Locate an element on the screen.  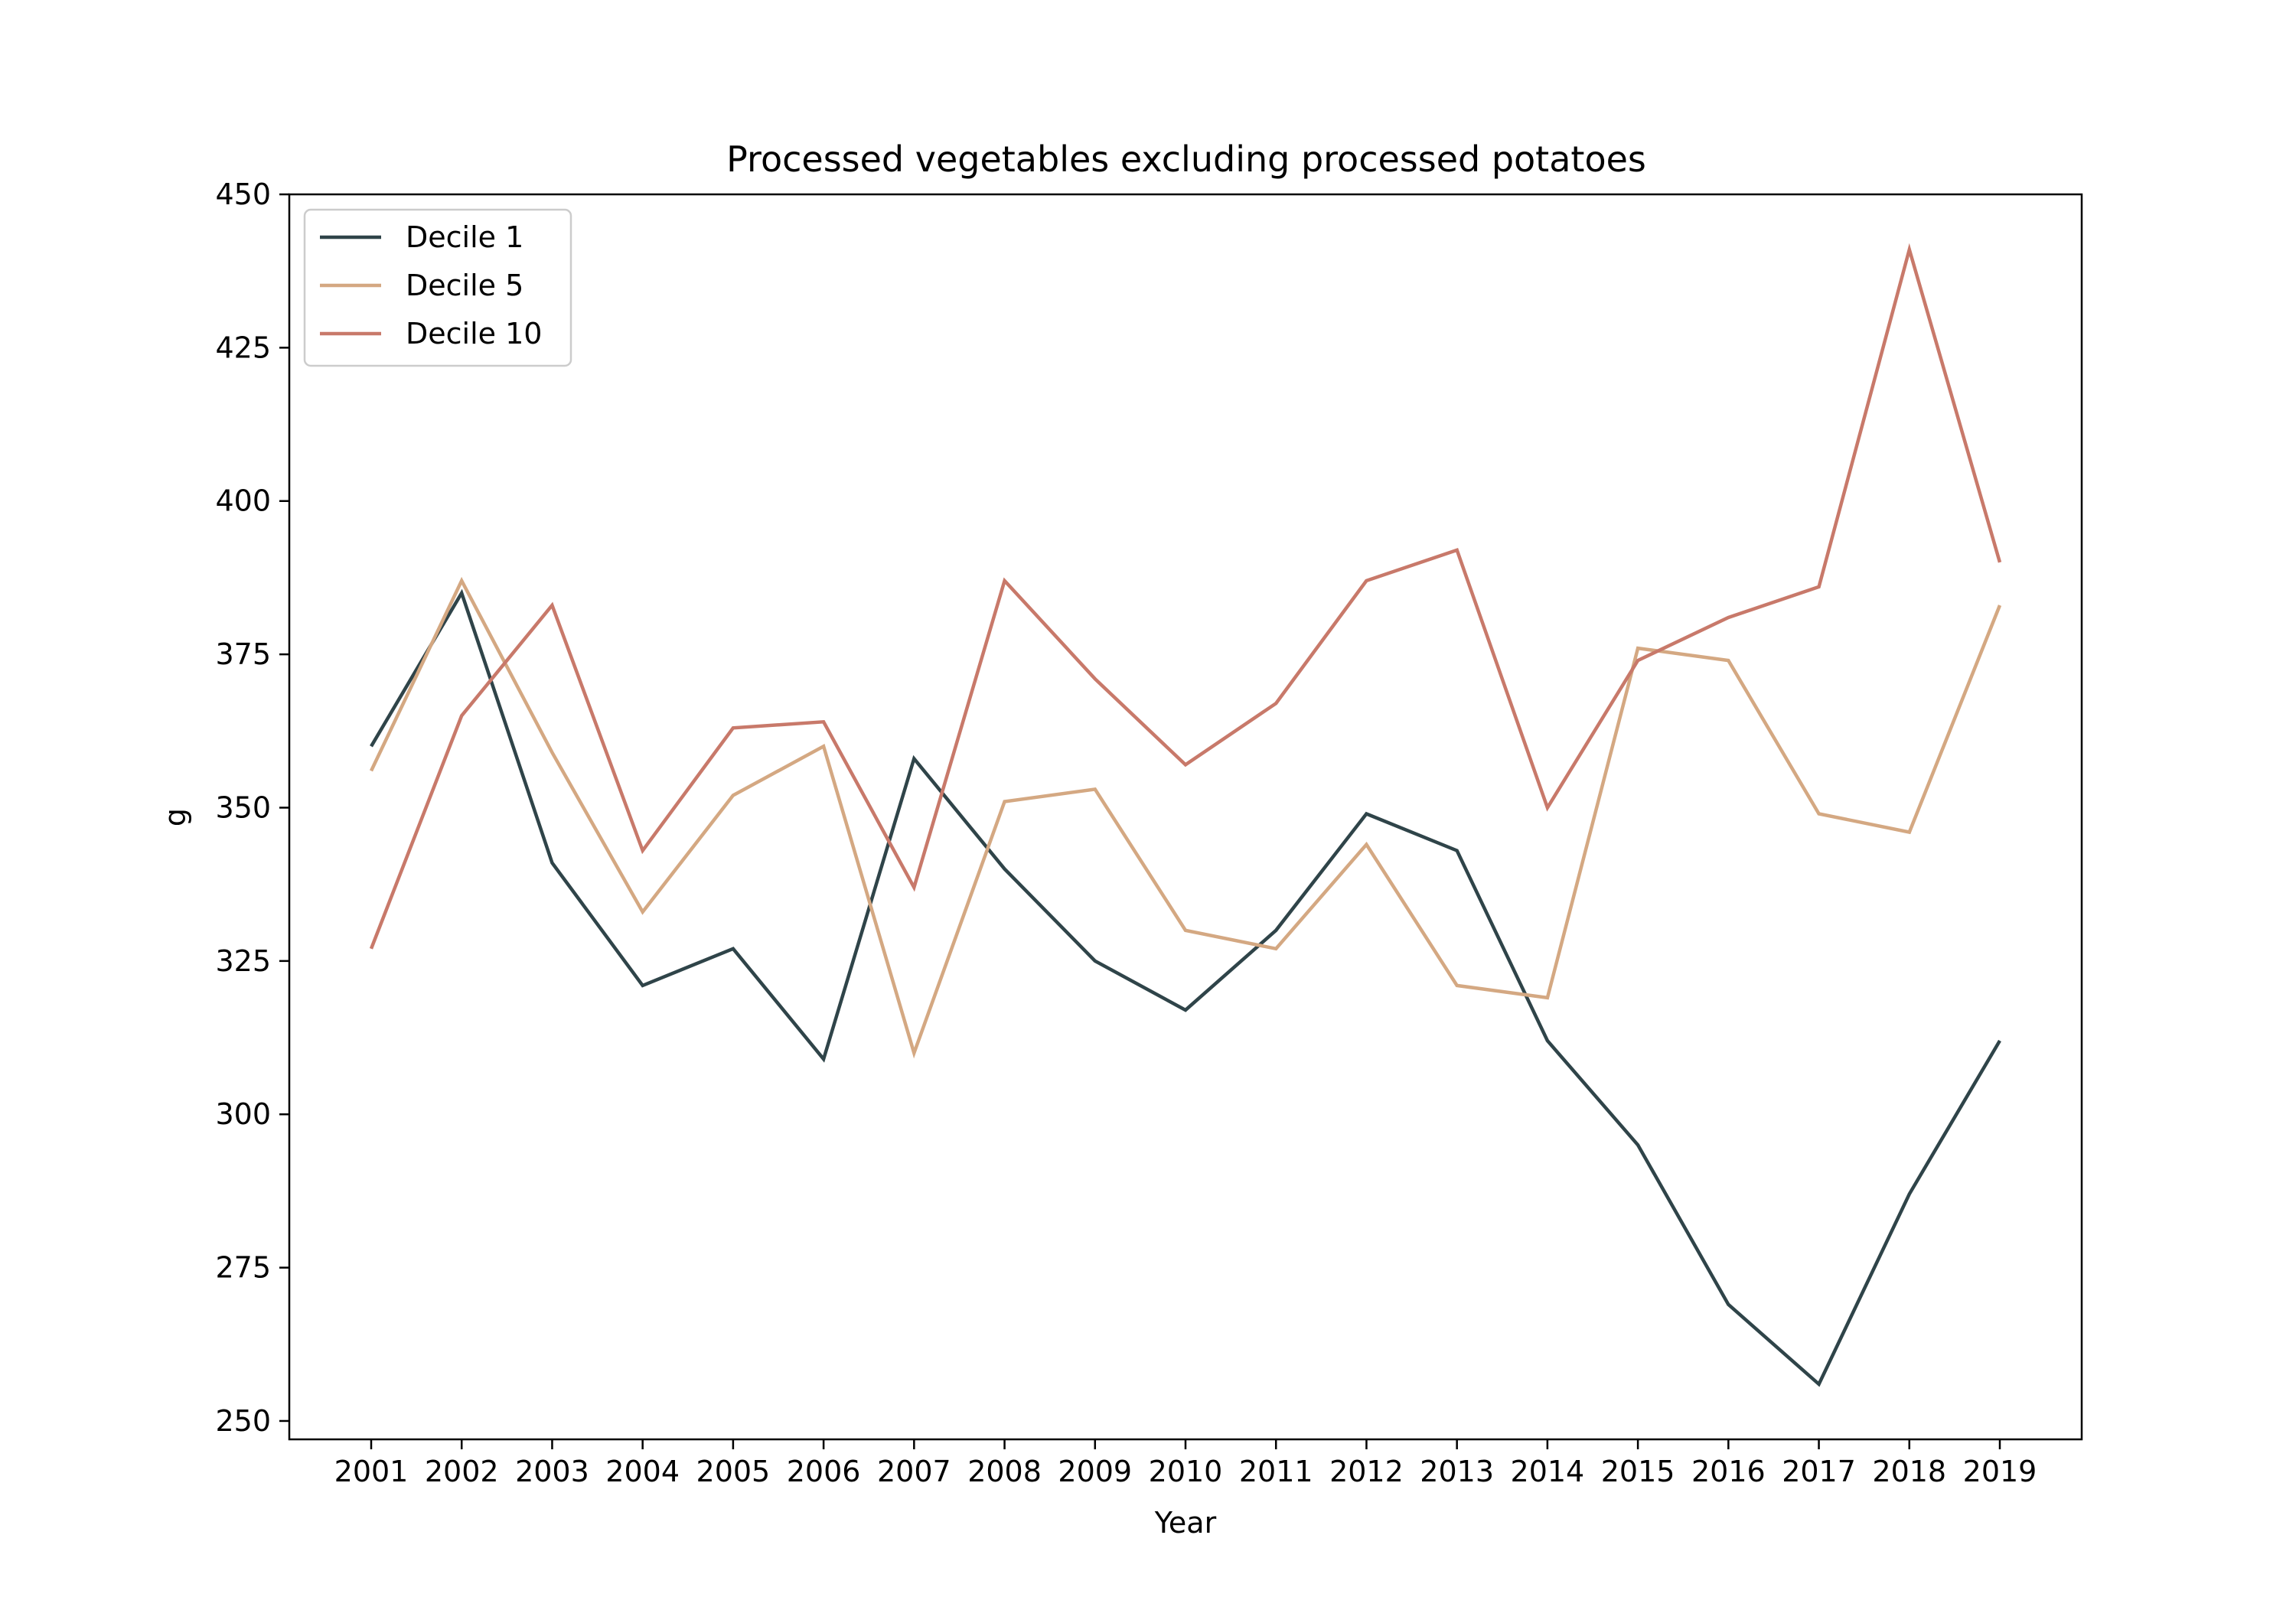
legend-label: Decile 1 is located at coordinates (464, 237).